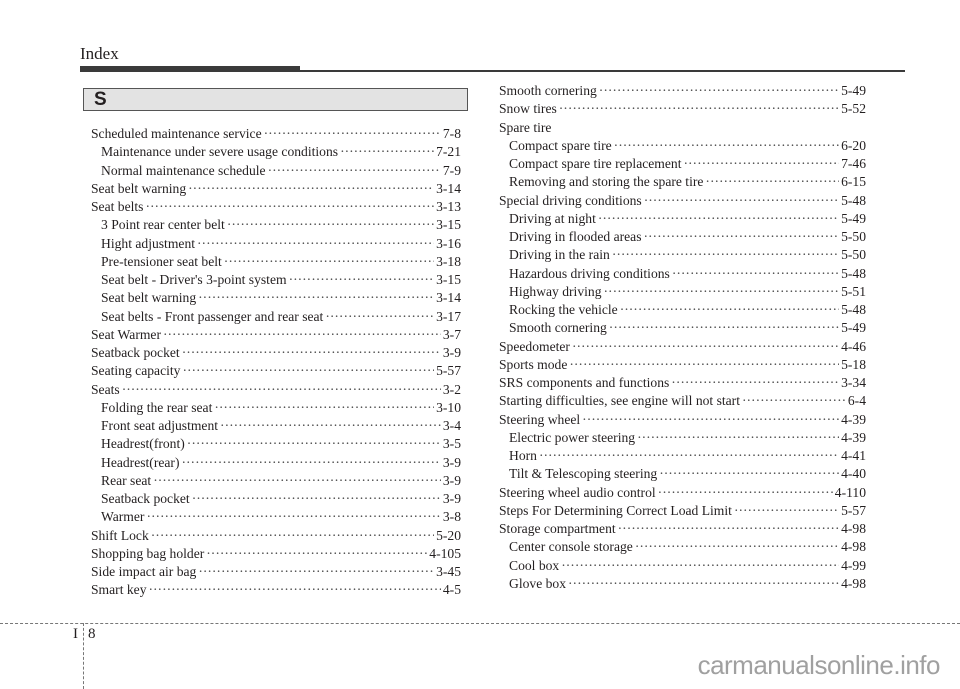 Image resolution: width=960 pixels, height=689 pixels. I want to click on footer-section: I, so click(75, 634).